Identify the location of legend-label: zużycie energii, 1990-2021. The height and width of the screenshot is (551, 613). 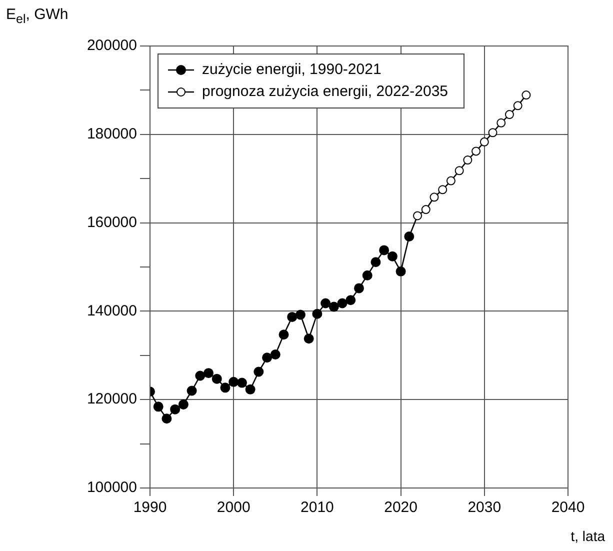
(292, 69).